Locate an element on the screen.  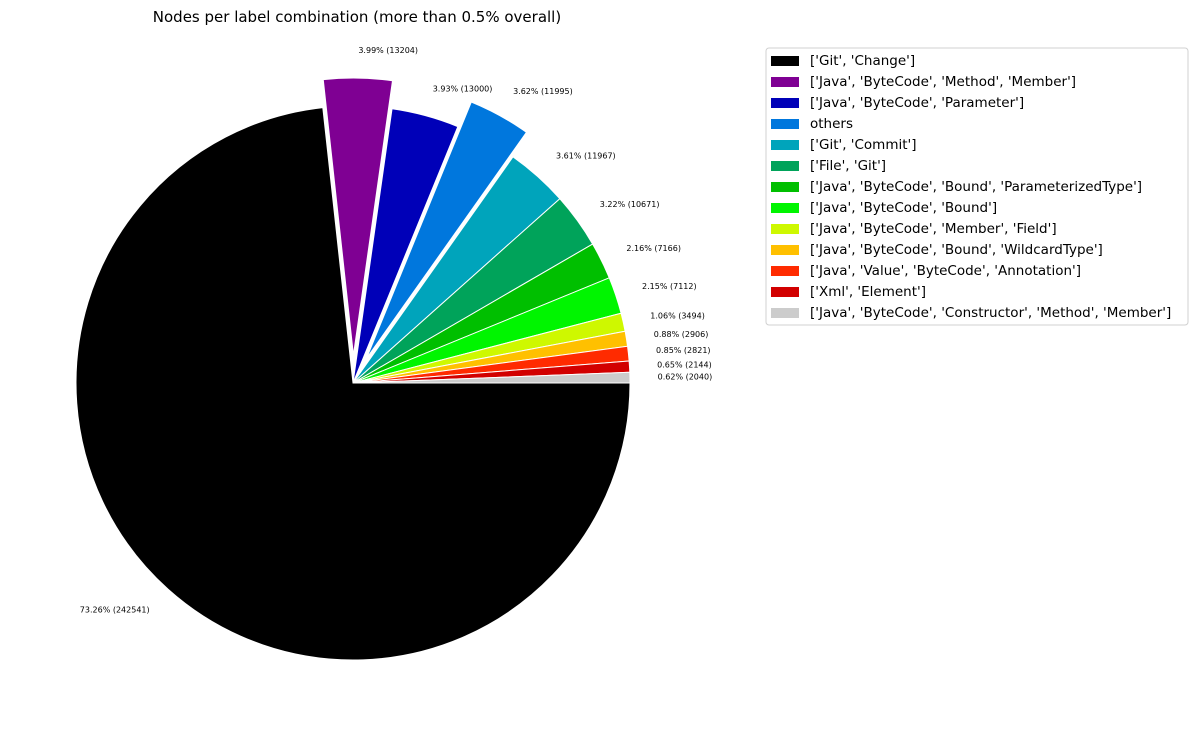
slice-label-10: 0.85% (2821) is located at coordinates (683, 350).